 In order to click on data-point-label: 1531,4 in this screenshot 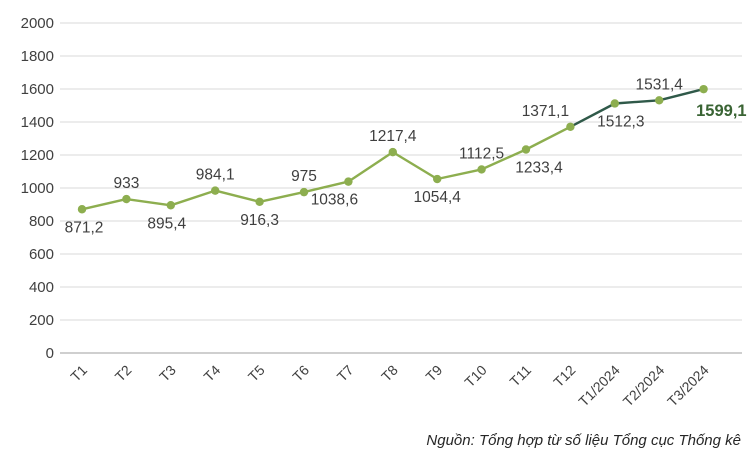, I will do `click(659, 84)`.